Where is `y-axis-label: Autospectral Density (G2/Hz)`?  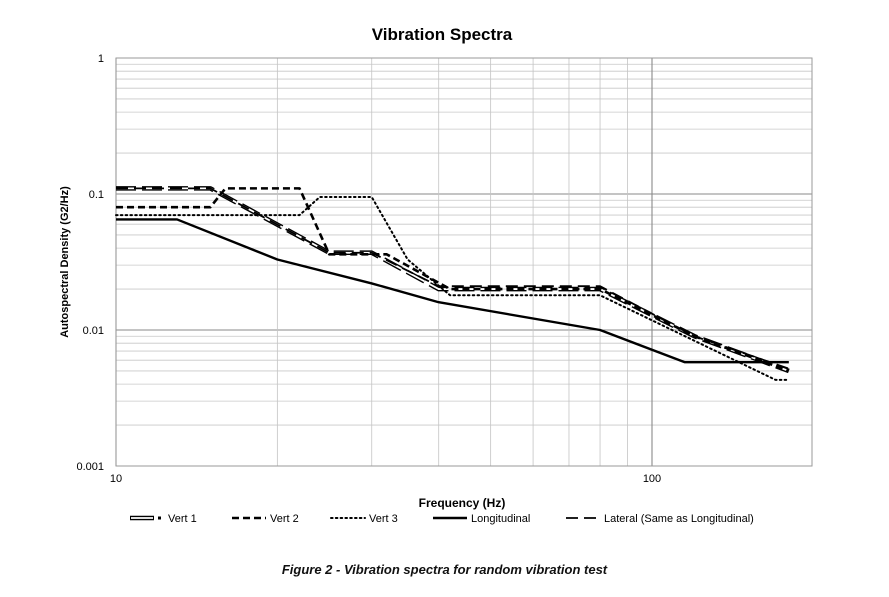 y-axis-label: Autospectral Density (G2/Hz) is located at coordinates (65, 262).